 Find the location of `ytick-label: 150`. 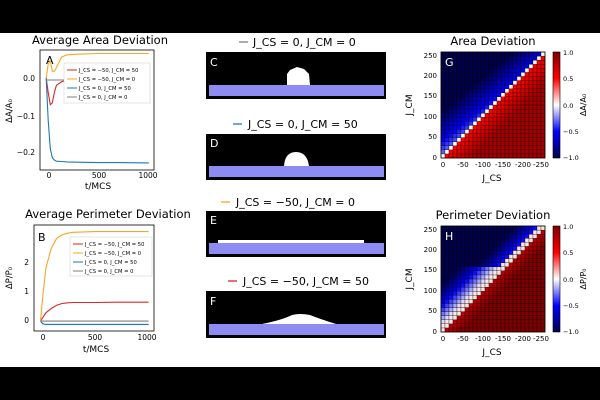

ytick-label: 150 is located at coordinates (430, 270).